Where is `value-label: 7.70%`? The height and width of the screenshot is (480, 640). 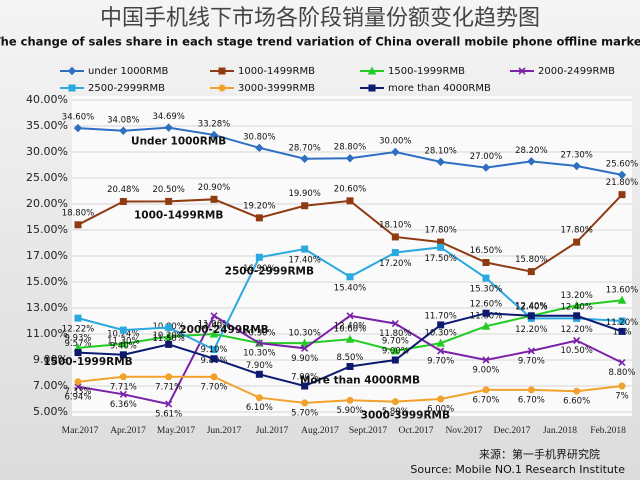
value-label: 7.70% is located at coordinates (213, 387).